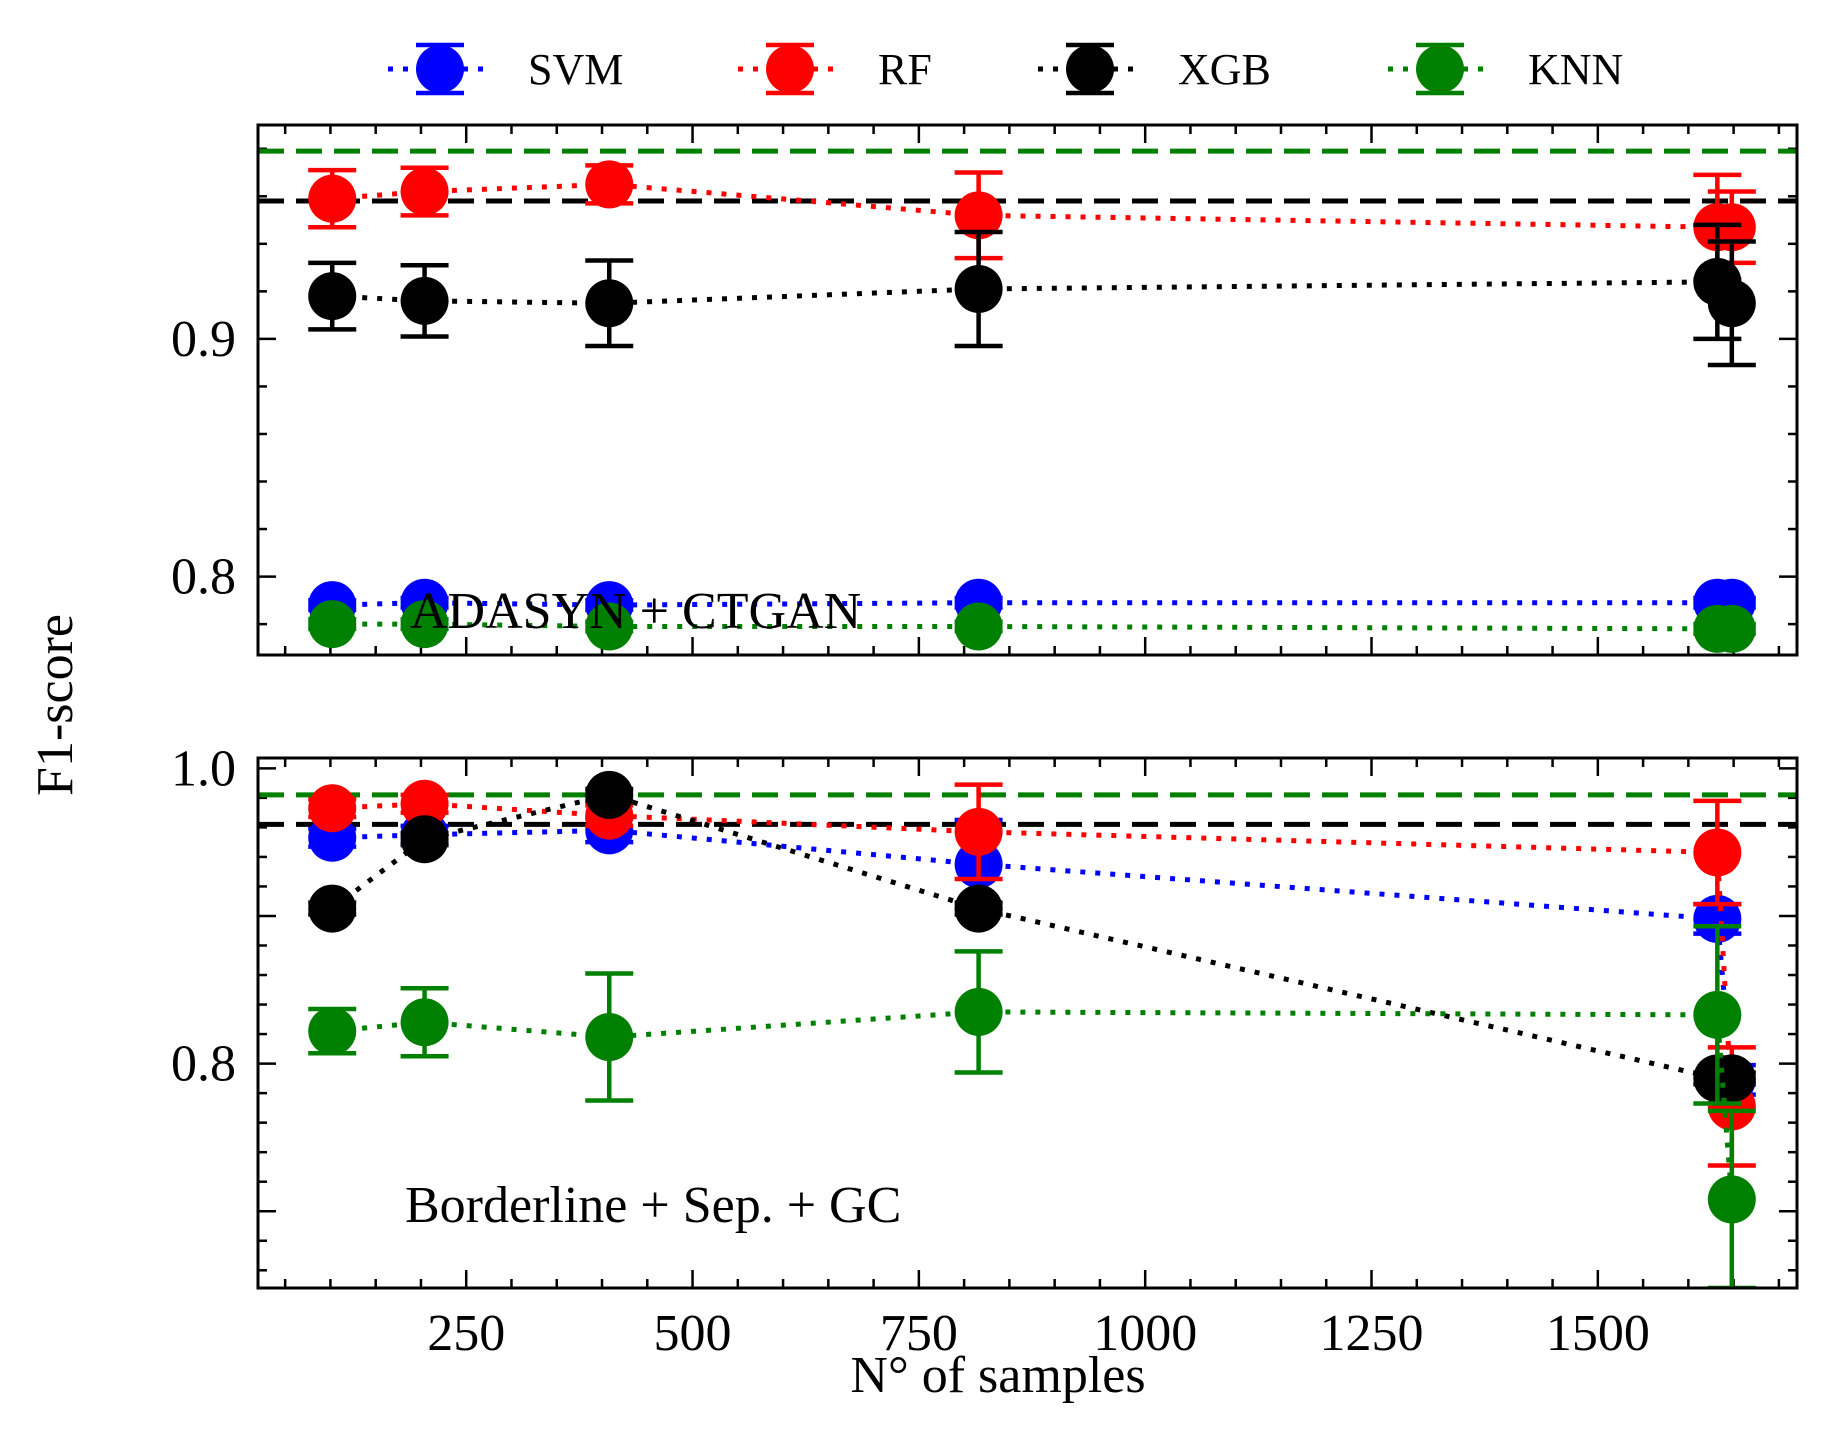  What do you see at coordinates (466, 1333) in the screenshot?
I see `x-tick-label: 250` at bounding box center [466, 1333].